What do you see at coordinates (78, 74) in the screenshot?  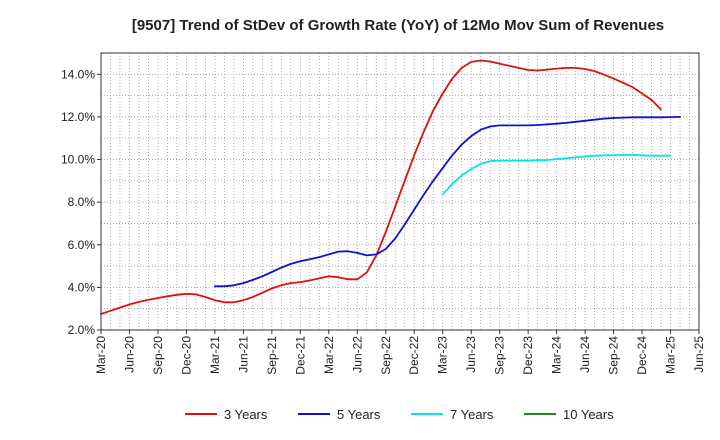 I see `y-tick-label: 14.0%` at bounding box center [78, 74].